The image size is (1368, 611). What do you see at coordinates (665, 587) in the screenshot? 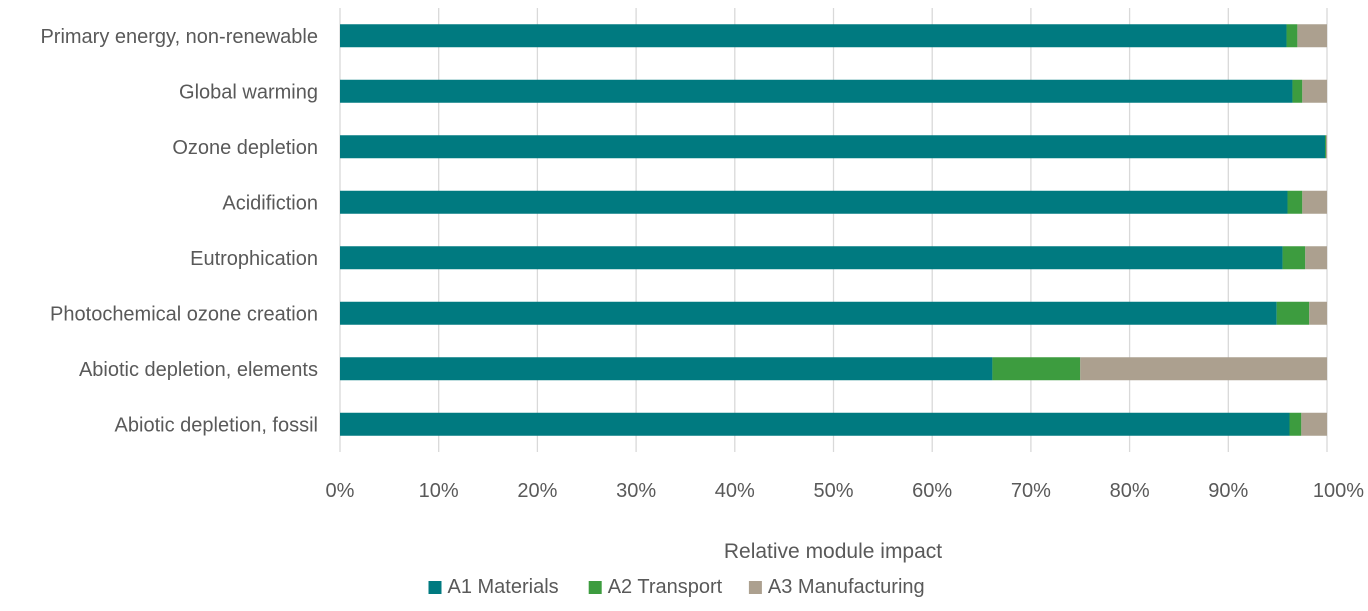
I see `legend-label: A2 Transport` at bounding box center [665, 587].